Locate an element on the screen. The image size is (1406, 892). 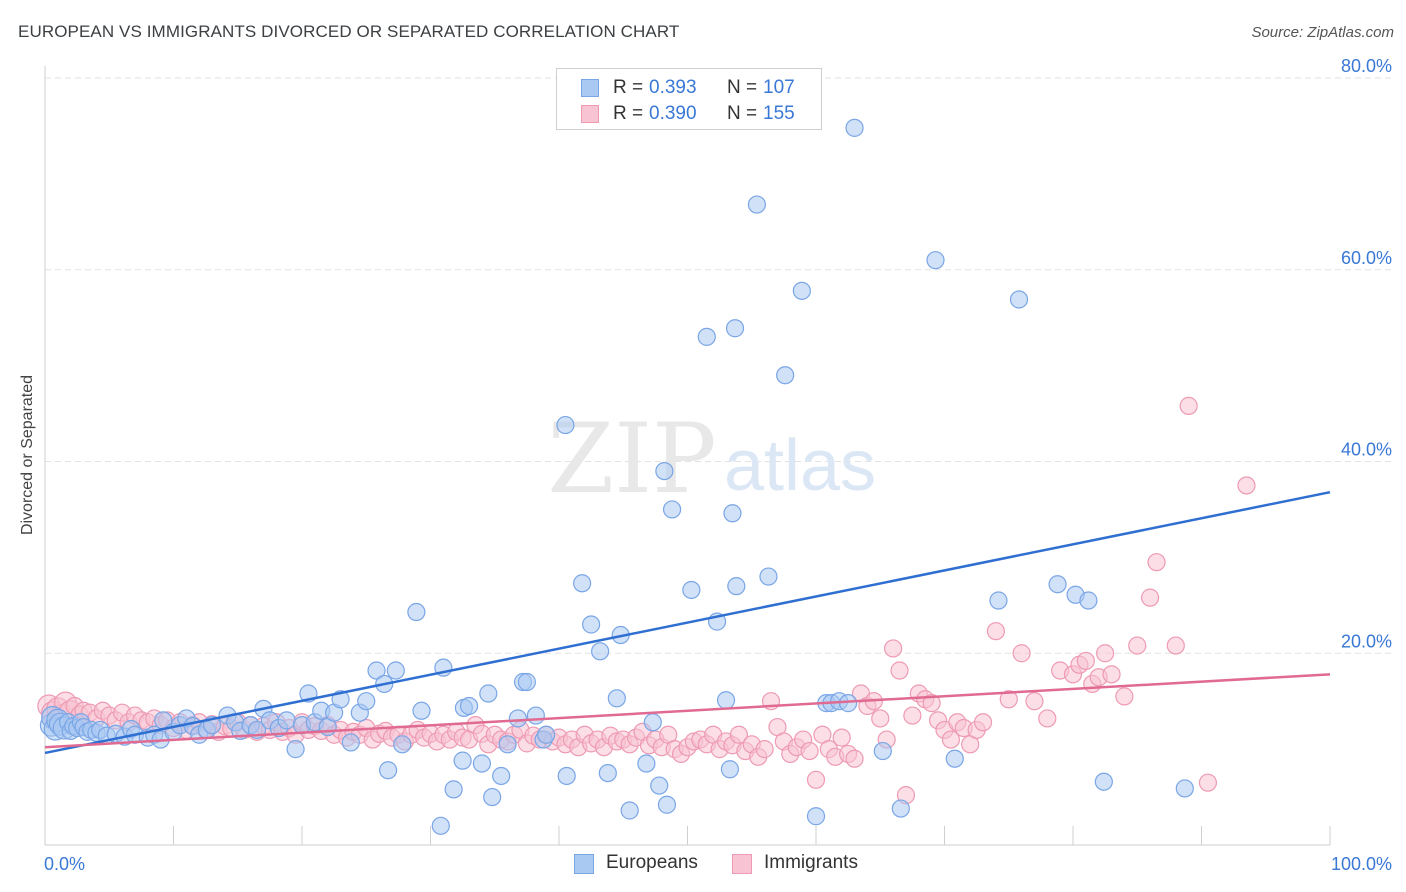
x-tick-label: 100.0% is located at coordinates (1361, 864).